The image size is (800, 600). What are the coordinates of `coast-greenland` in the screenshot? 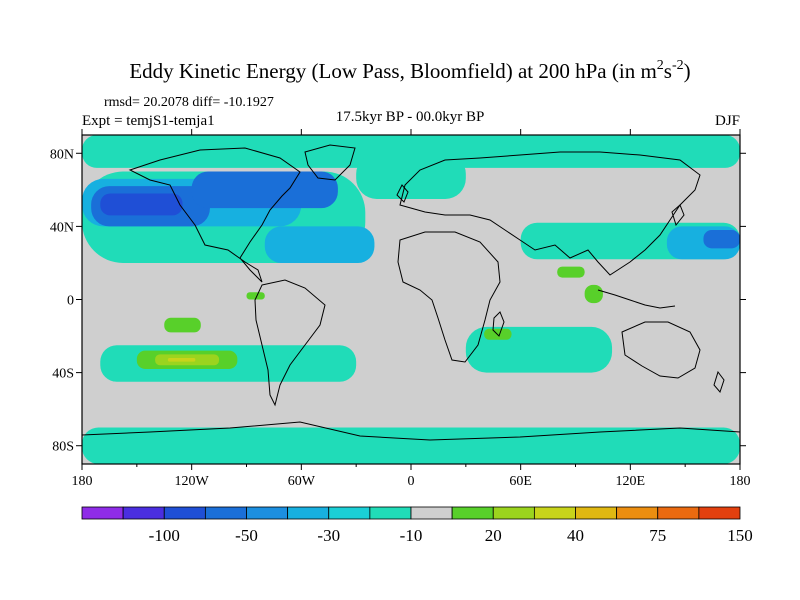 It's located at (330, 162).